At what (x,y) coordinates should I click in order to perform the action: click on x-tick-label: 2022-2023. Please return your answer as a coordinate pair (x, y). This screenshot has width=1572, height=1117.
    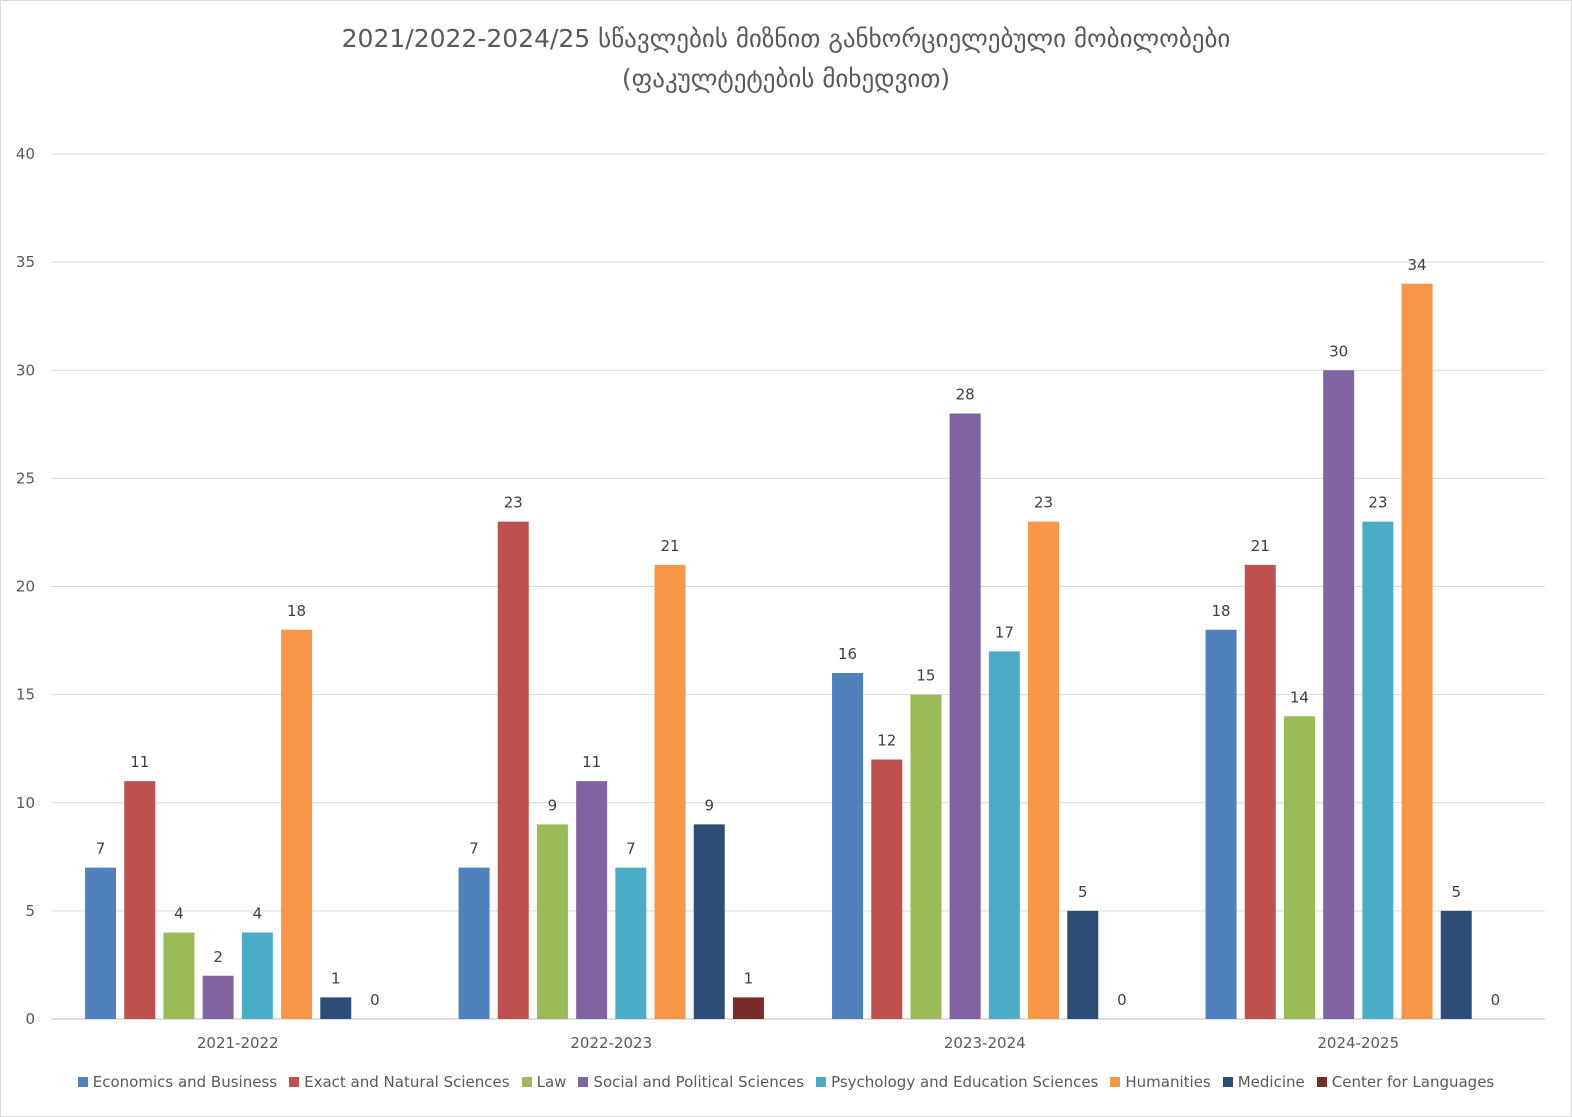
    Looking at the image, I should click on (611, 1043).